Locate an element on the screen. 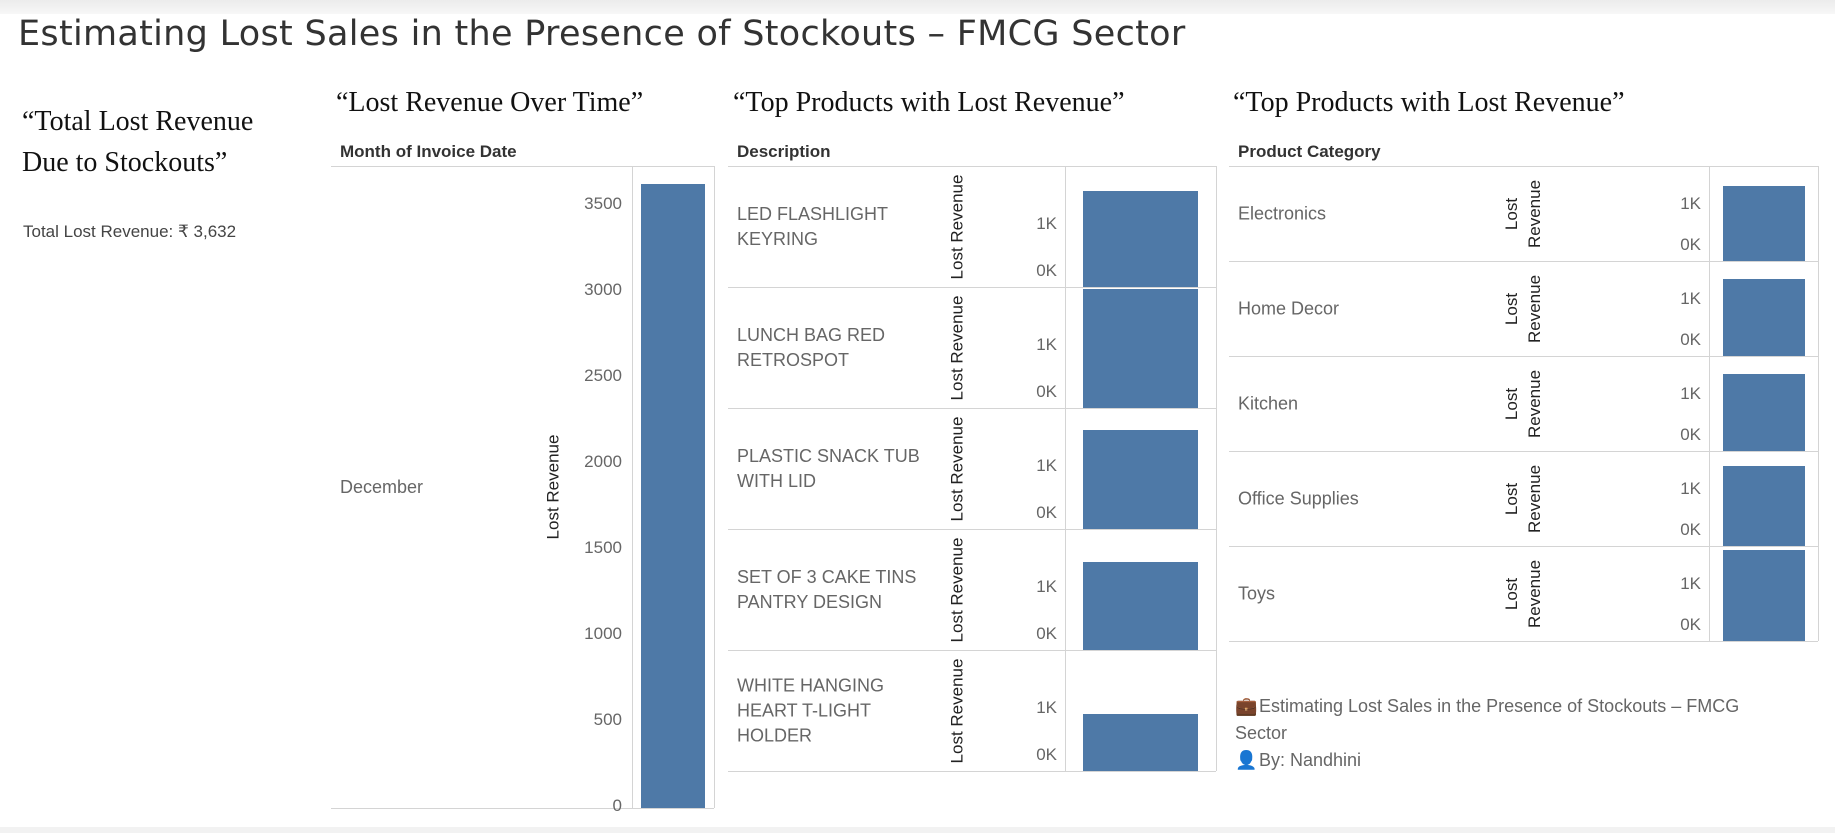  product-header-divider is located at coordinates (972, 166).